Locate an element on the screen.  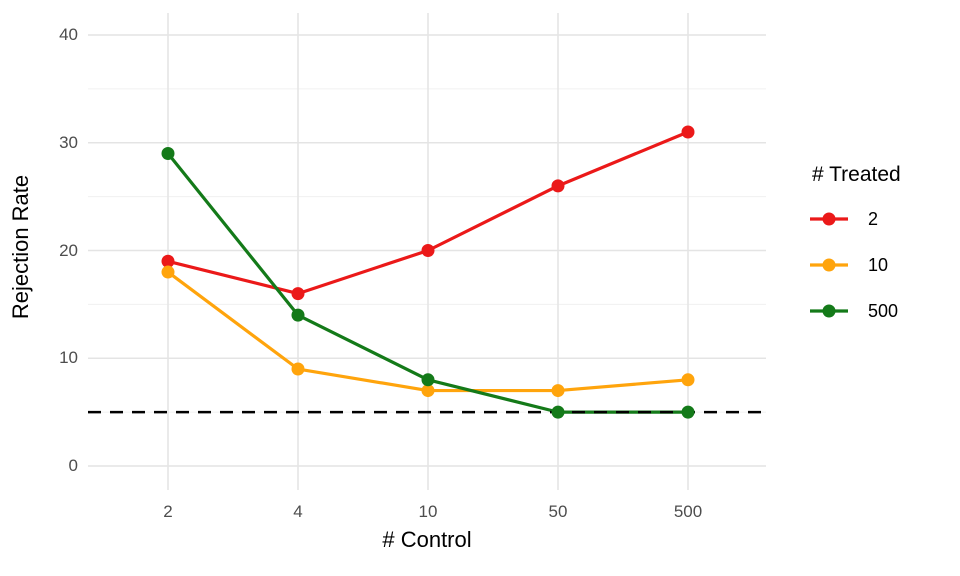
point-2-x50 is located at coordinates (558, 186).